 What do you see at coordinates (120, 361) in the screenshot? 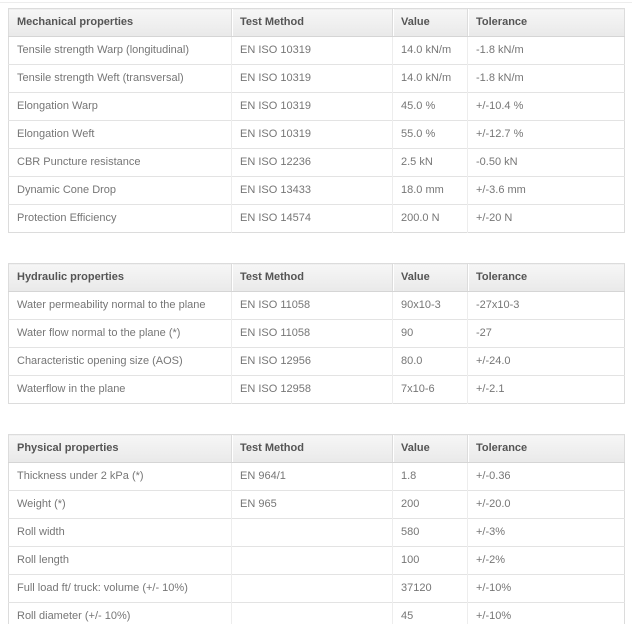
I see `property-cell: Characteristic opening size (AOS)` at bounding box center [120, 361].